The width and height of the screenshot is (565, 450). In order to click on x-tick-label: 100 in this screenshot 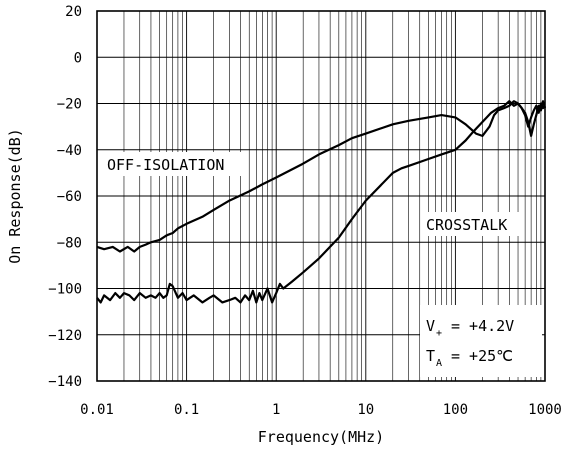, I will do `click(455, 410)`.